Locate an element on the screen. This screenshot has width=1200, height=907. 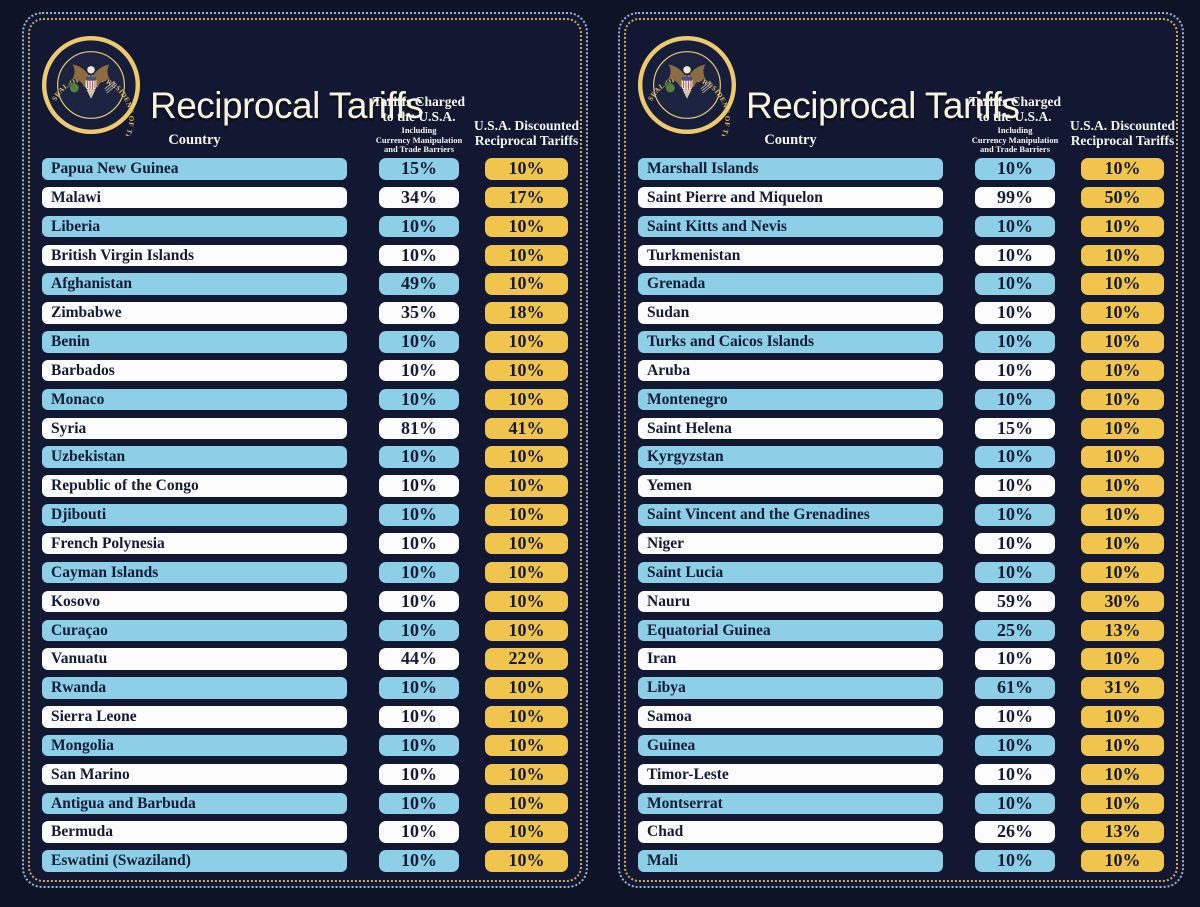
country-cell: Papua New Guinea is located at coordinates (194, 169).